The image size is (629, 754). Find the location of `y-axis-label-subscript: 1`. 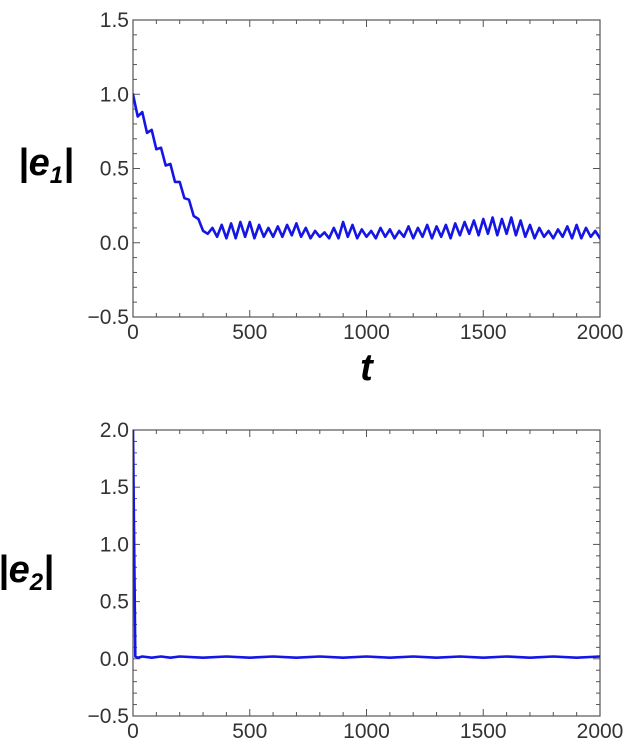

y-axis-label-subscript: 1 is located at coordinates (56, 175).